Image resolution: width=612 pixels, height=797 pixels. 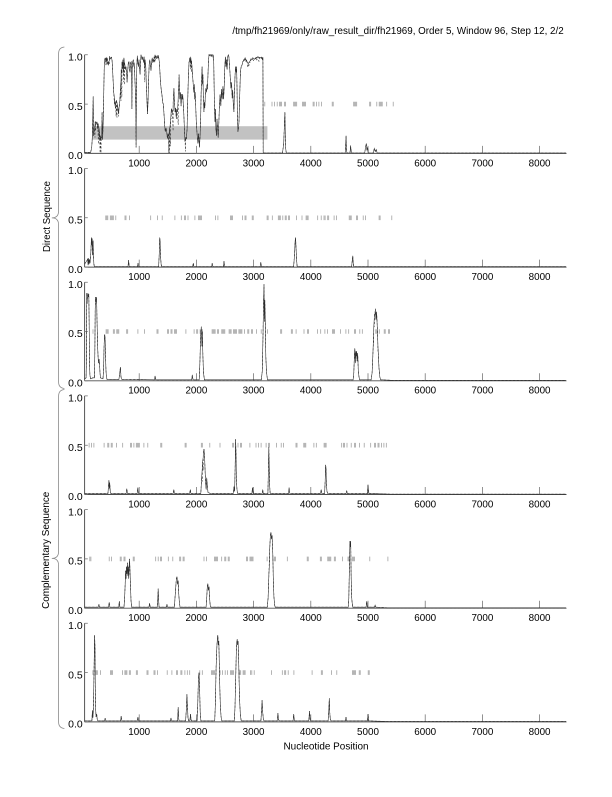 What do you see at coordinates (46, 550) in the screenshot?
I see `svg-text: Complementary Sequence` at bounding box center [46, 550].